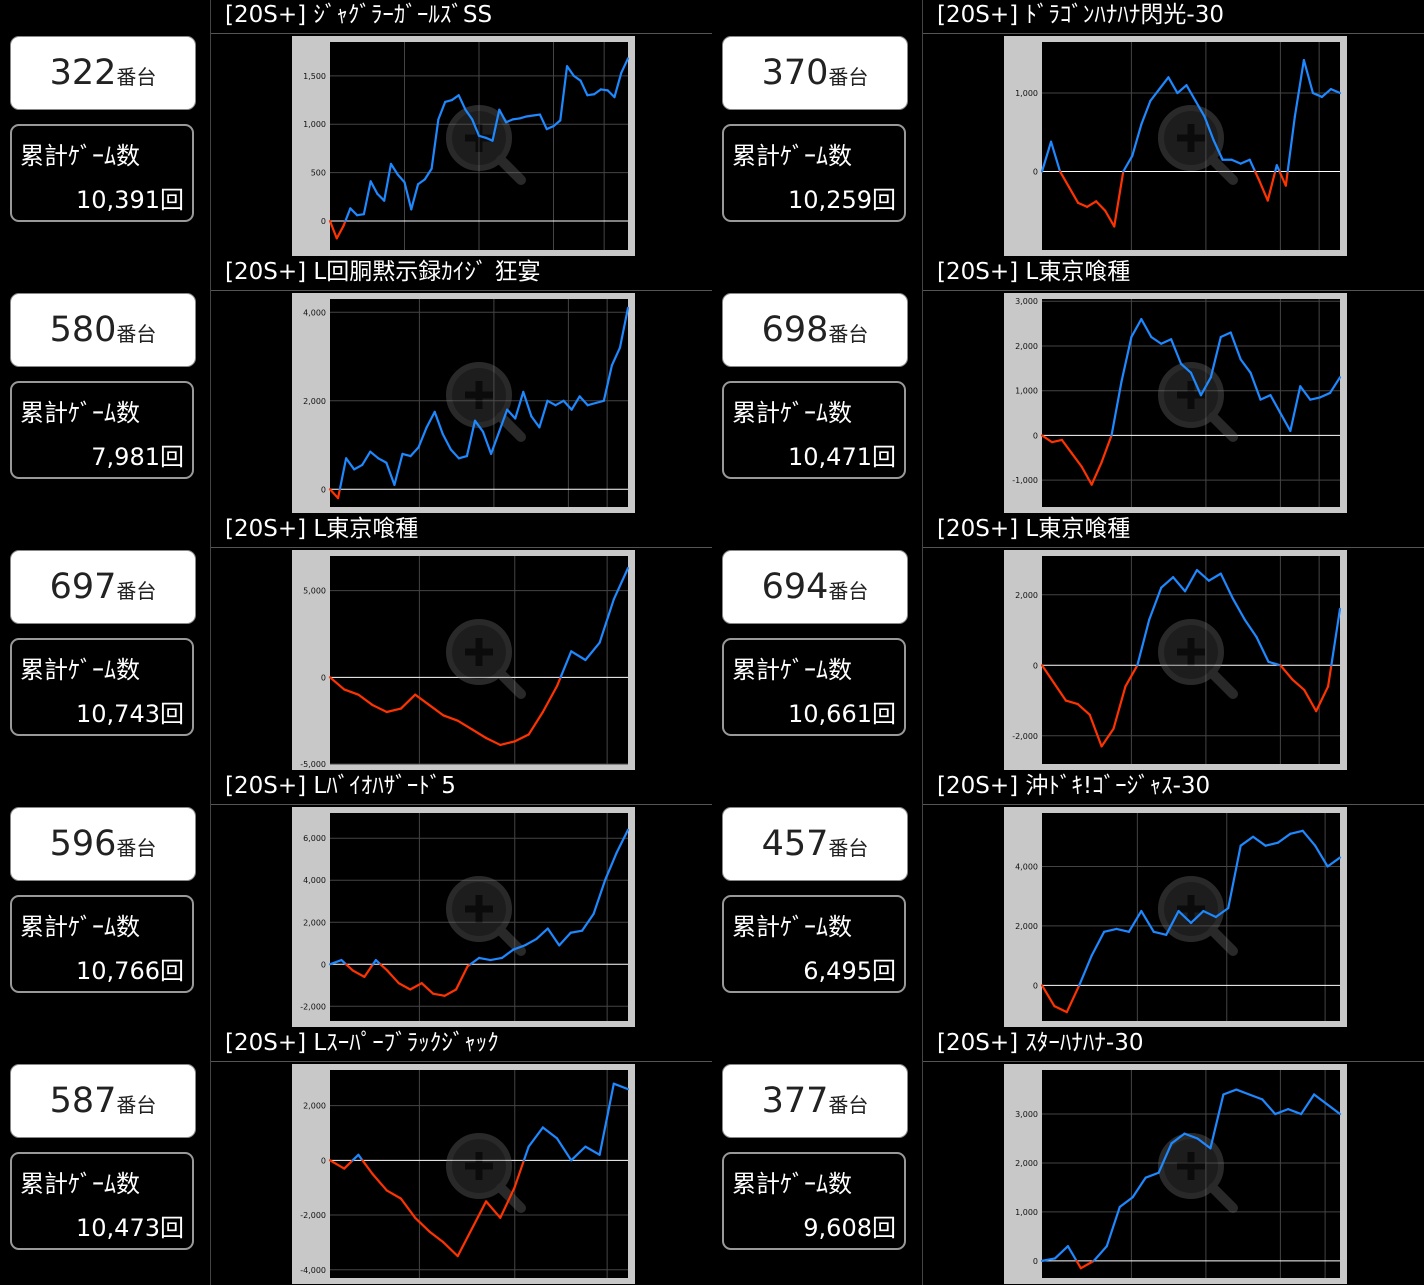 This screenshot has height=1285, width=1424. What do you see at coordinates (815, 73) in the screenshot?
I see `machine-number-button: 370番台` at bounding box center [815, 73].